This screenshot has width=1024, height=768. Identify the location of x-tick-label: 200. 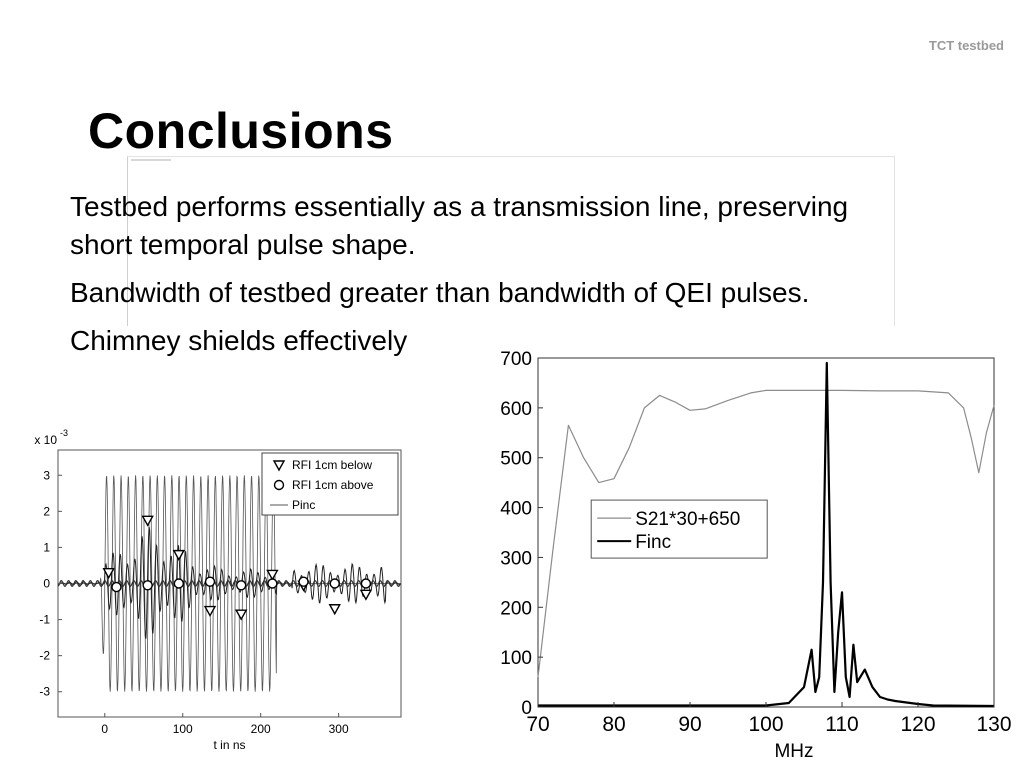
(261, 729).